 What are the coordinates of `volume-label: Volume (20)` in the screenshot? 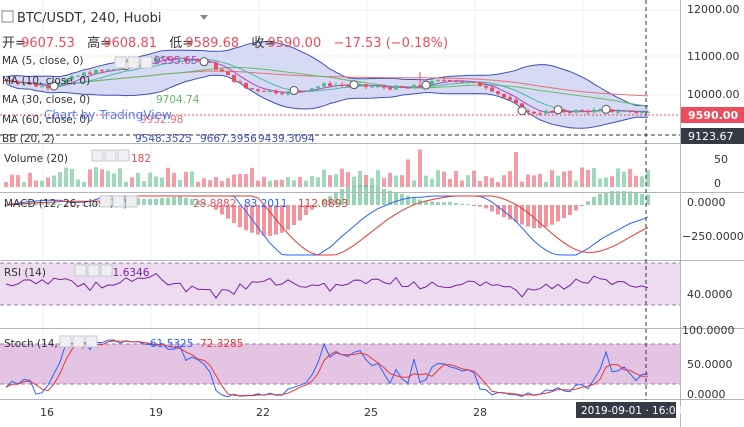 It's located at (36, 159).